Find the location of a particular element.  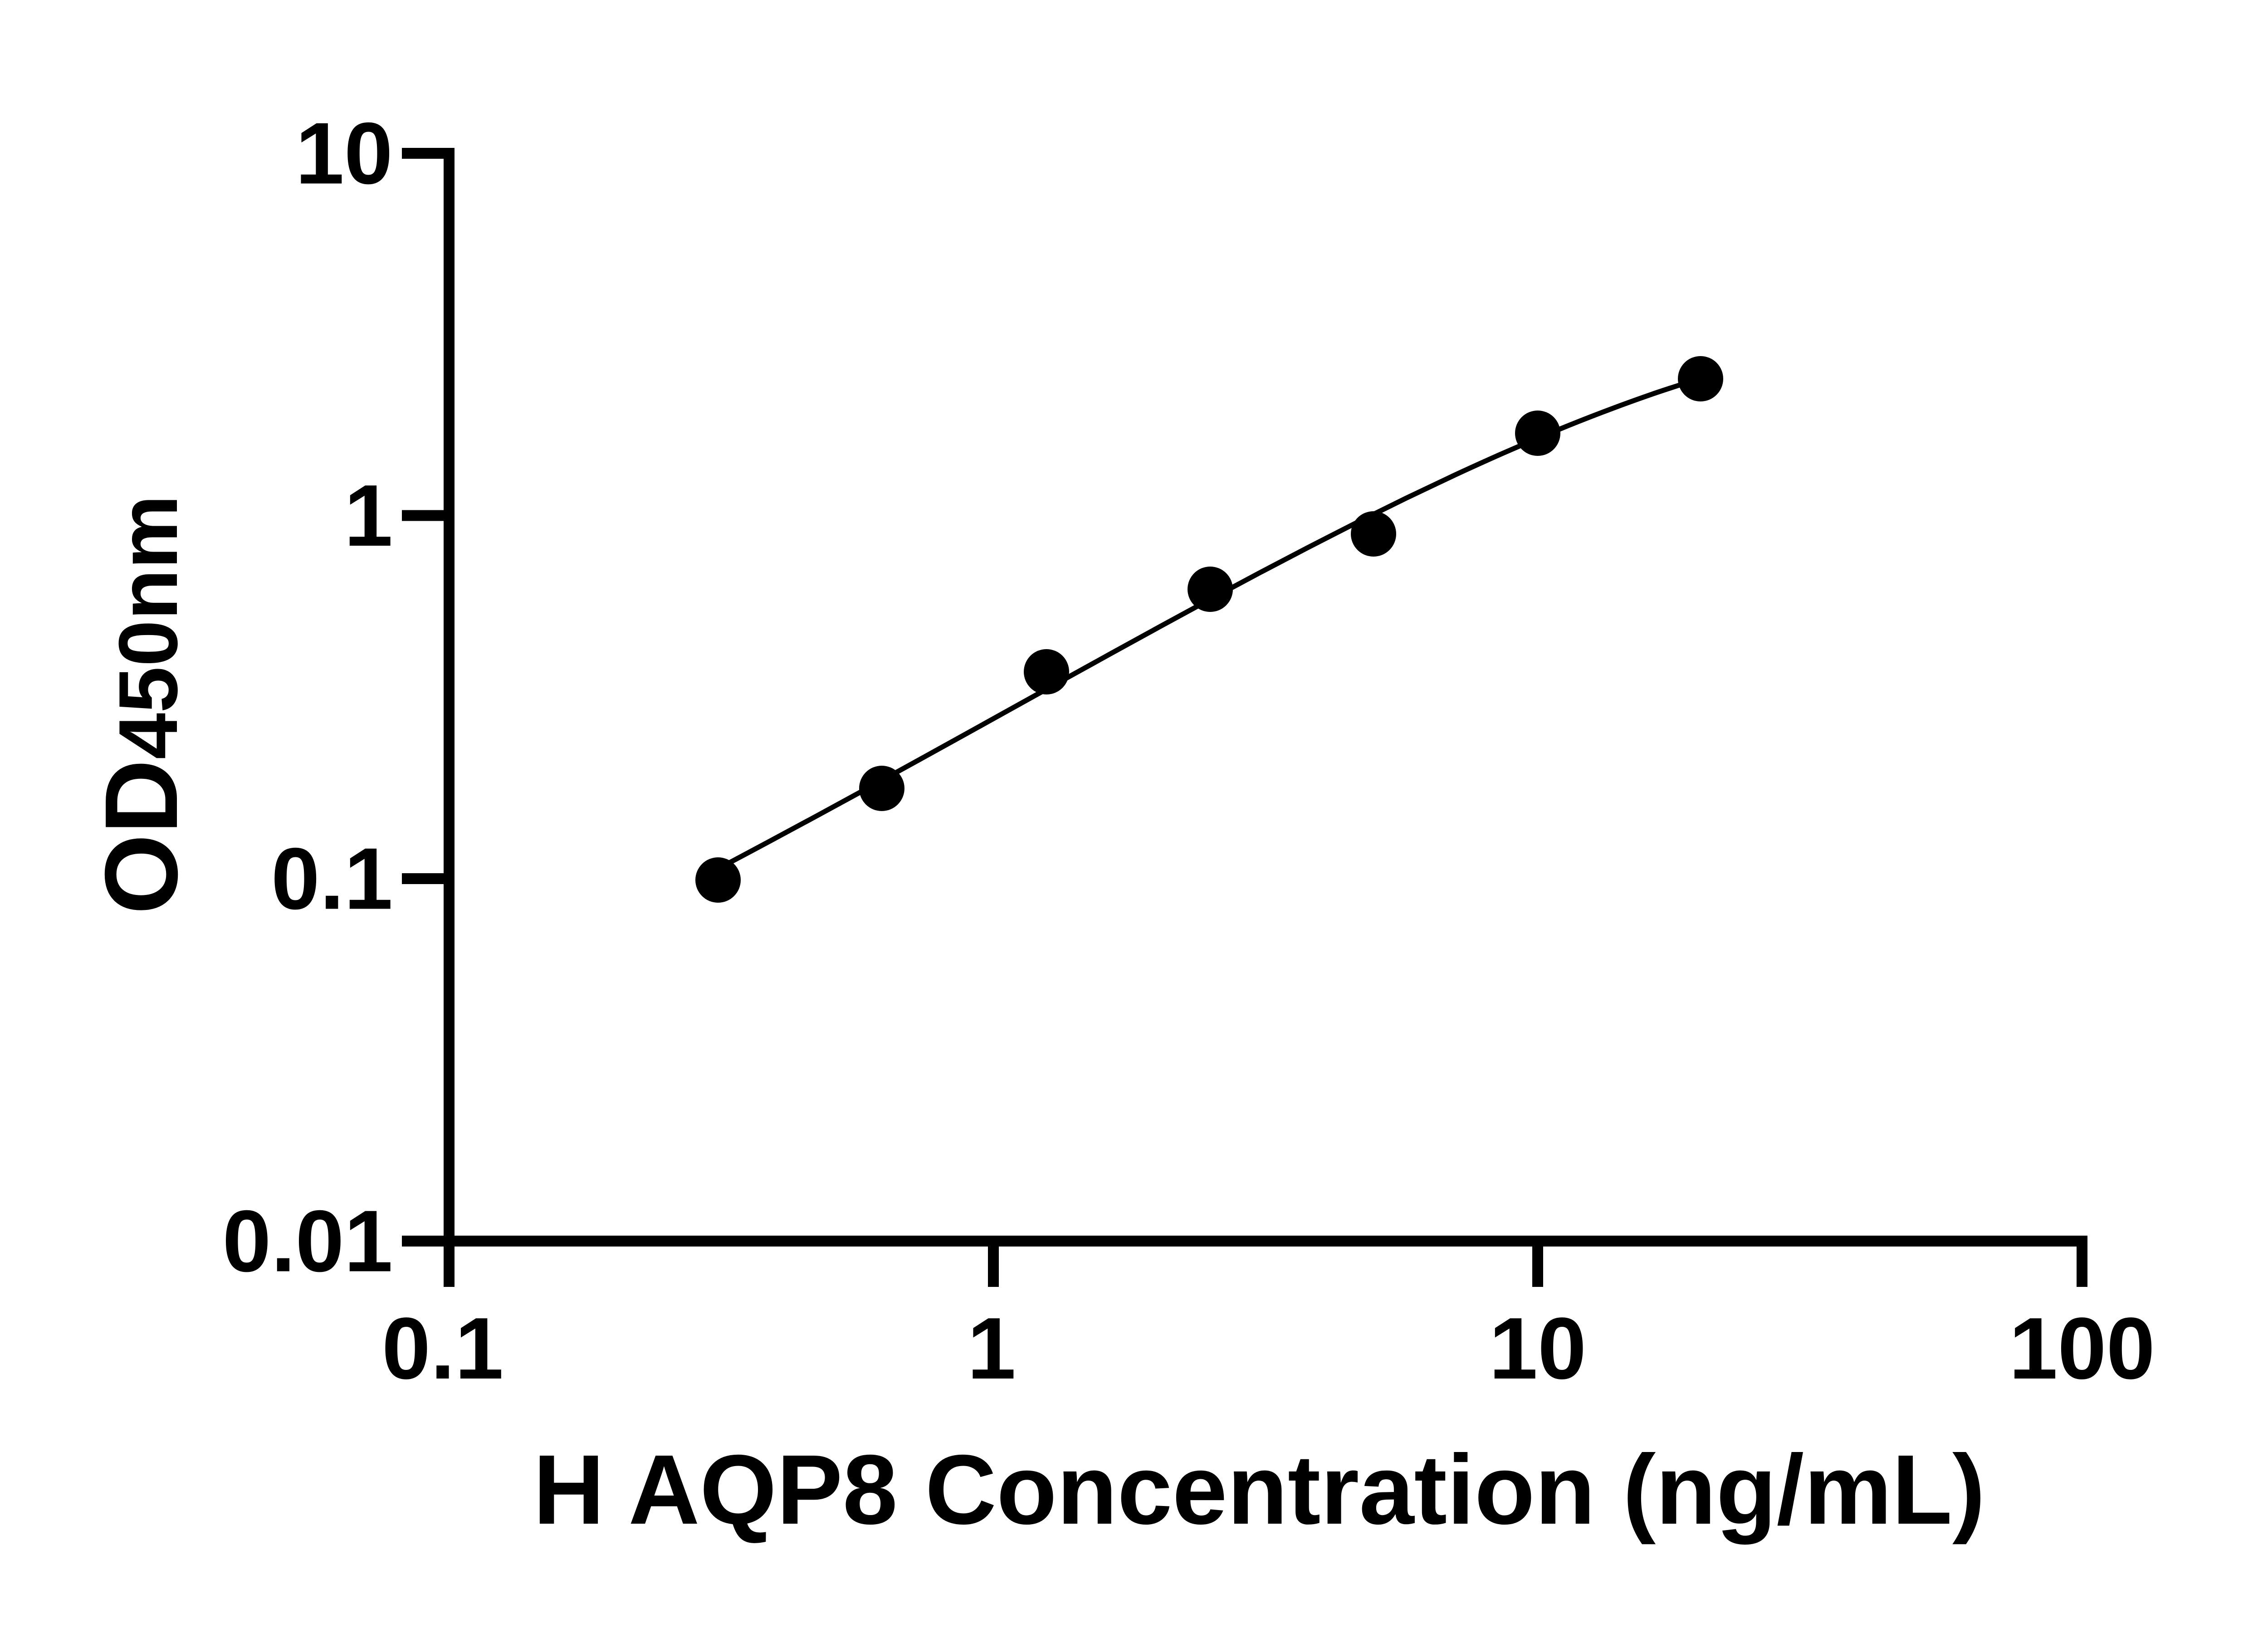

svg-text: H AQP8 Concentration (ng/mL) is located at coordinates (1259, 1490).